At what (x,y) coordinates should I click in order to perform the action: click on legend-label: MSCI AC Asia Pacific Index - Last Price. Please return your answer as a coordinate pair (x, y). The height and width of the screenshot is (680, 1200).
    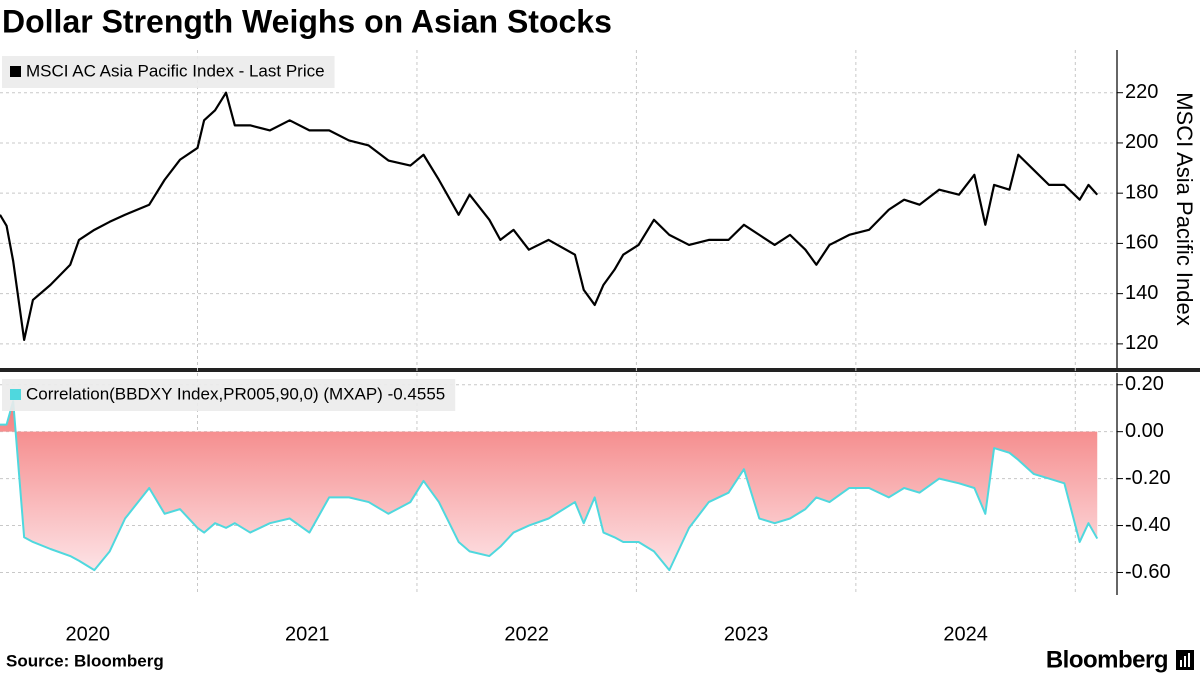
    Looking at the image, I should click on (175, 70).